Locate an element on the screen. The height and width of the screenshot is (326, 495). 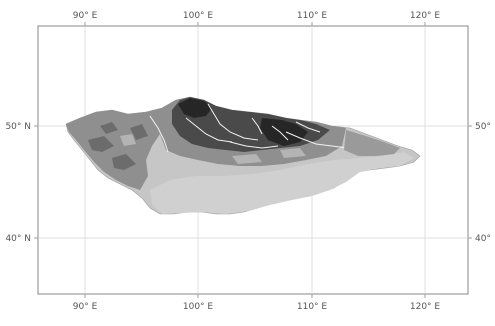
top-label-100: 100° E is located at coordinates (198, 16).